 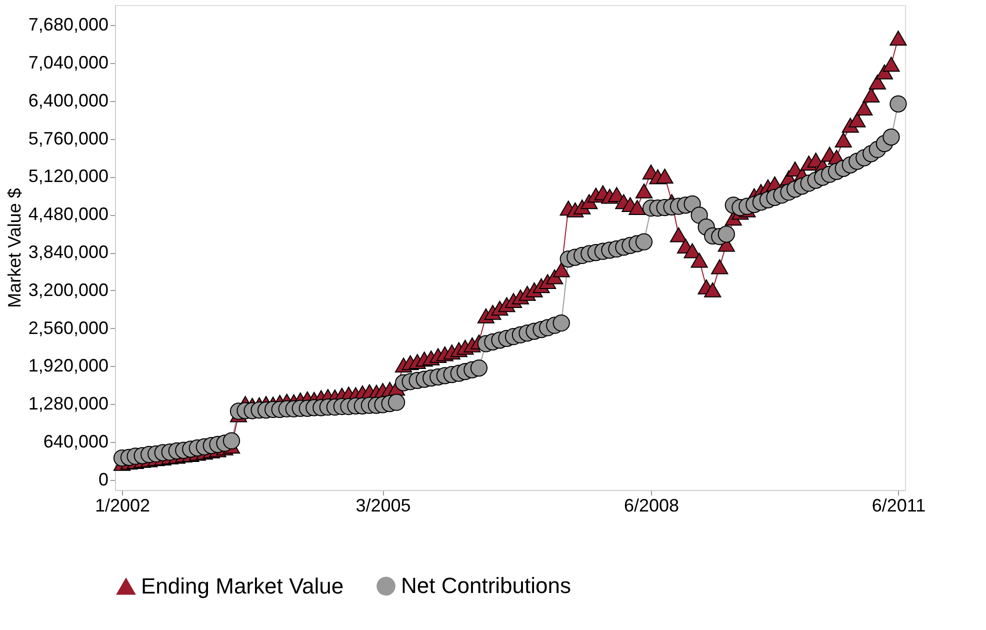 I want to click on y-tick-label: 5,120,000, so click(x=68, y=176).